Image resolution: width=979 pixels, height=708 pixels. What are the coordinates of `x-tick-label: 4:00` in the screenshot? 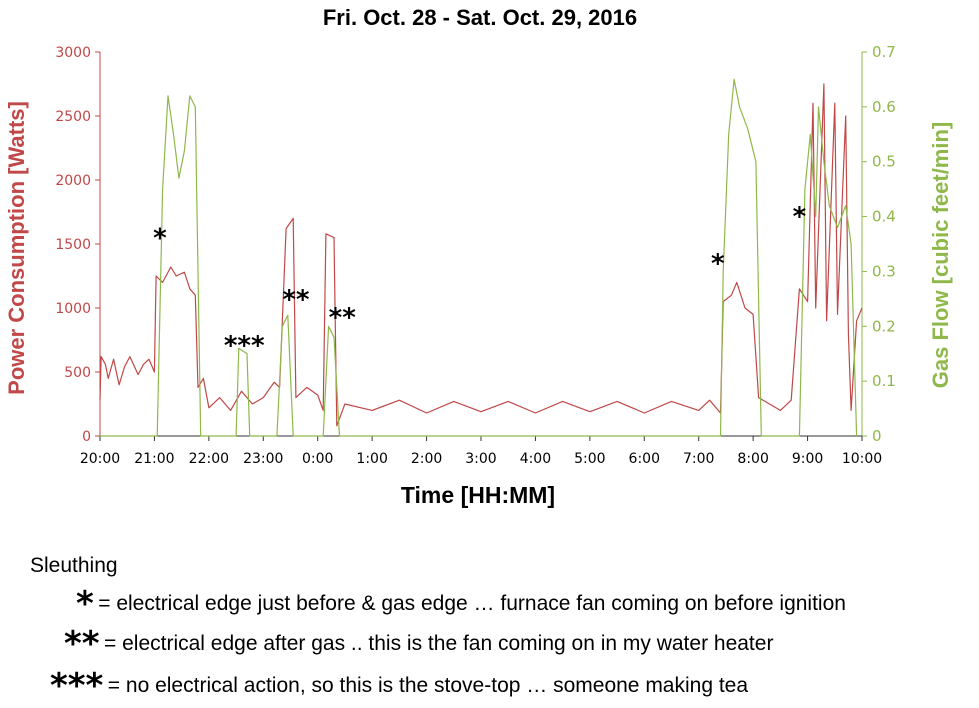 It's located at (535, 459).